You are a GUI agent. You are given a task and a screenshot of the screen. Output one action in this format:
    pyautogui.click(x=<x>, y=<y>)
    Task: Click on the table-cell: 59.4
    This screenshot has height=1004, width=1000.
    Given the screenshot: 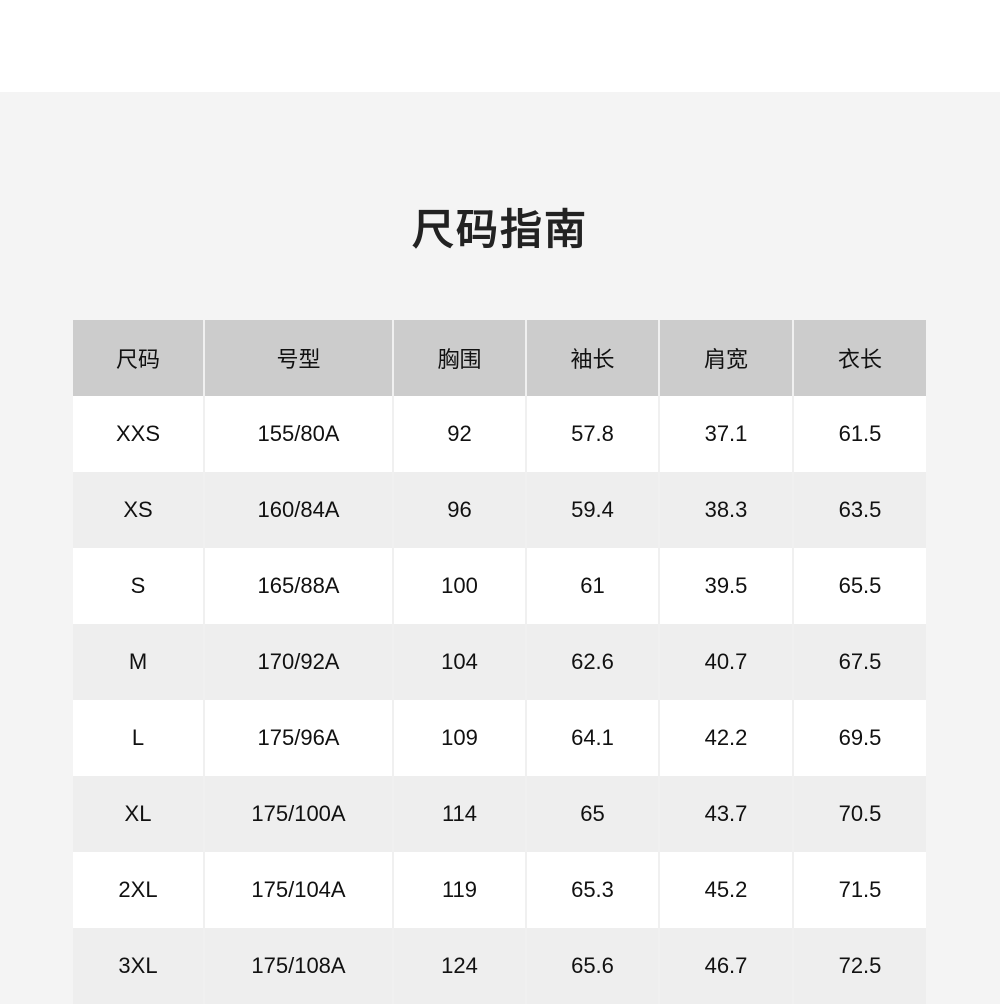 What is the action you would take?
    pyautogui.click(x=592, y=510)
    